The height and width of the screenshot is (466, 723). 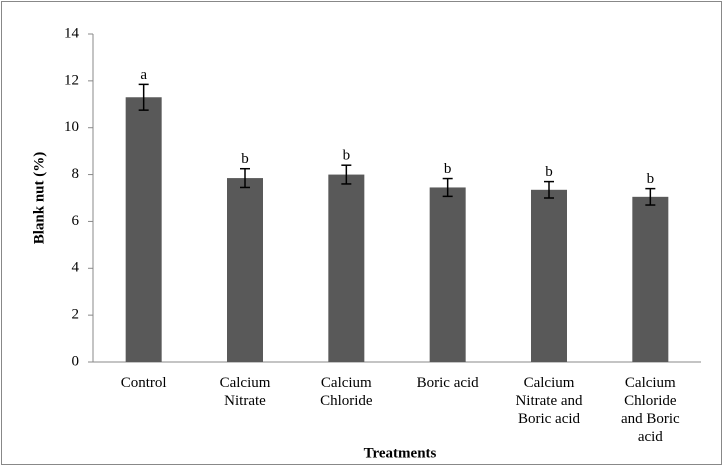 I want to click on y-tick-label: 2, so click(x=76, y=315).